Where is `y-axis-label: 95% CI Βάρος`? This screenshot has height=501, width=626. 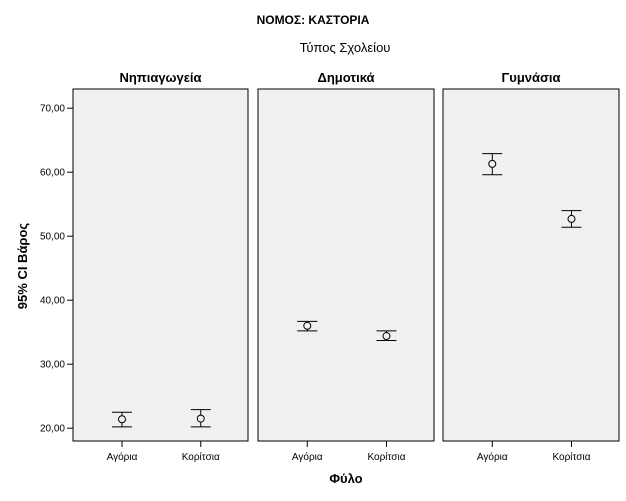 y-axis-label: 95% CI Βάρος is located at coordinates (22, 266).